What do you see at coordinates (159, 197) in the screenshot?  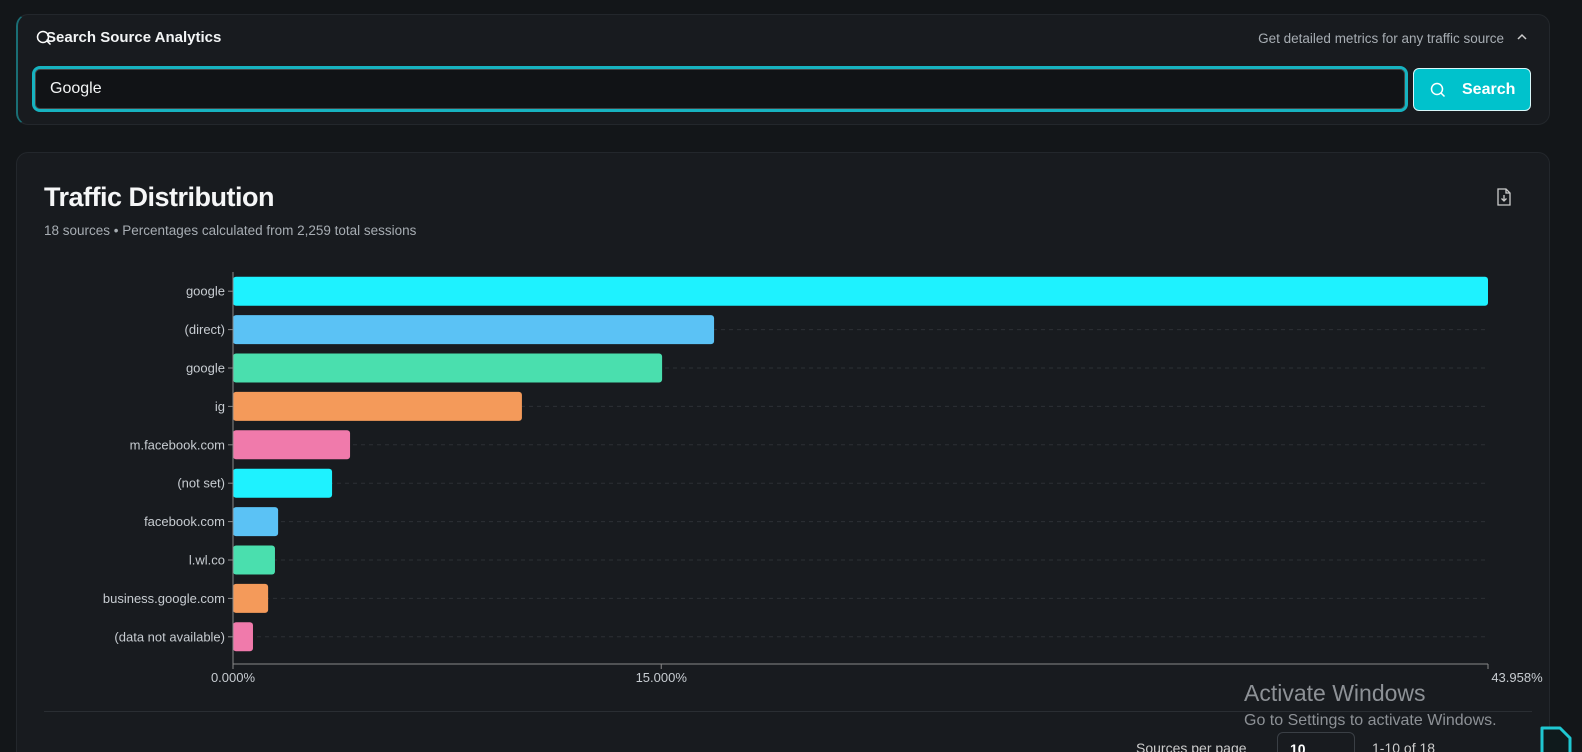 I see `chart-title: Traffic Distribution` at bounding box center [159, 197].